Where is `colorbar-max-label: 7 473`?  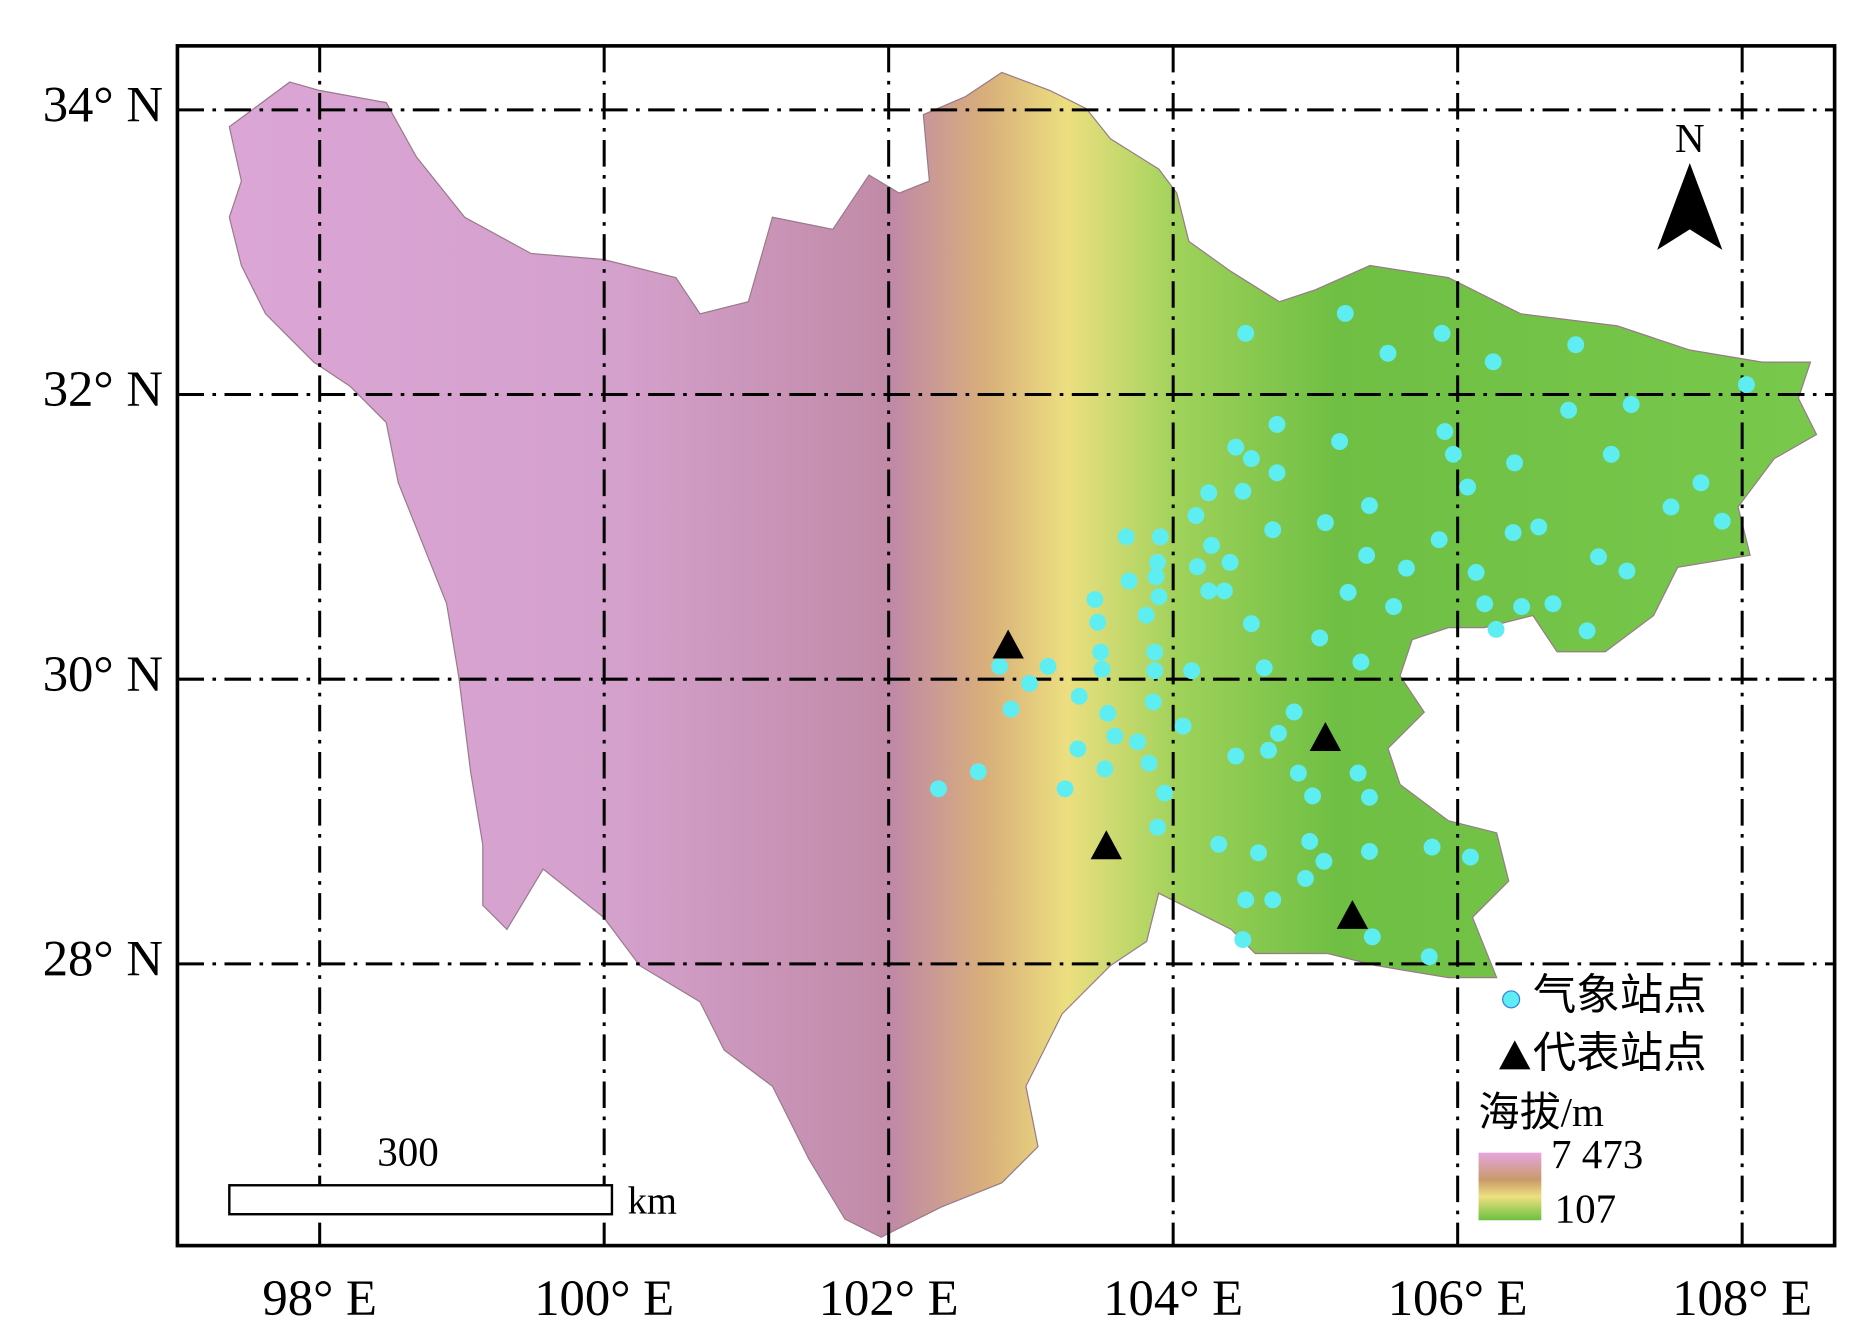 colorbar-max-label: 7 473 is located at coordinates (1597, 1154).